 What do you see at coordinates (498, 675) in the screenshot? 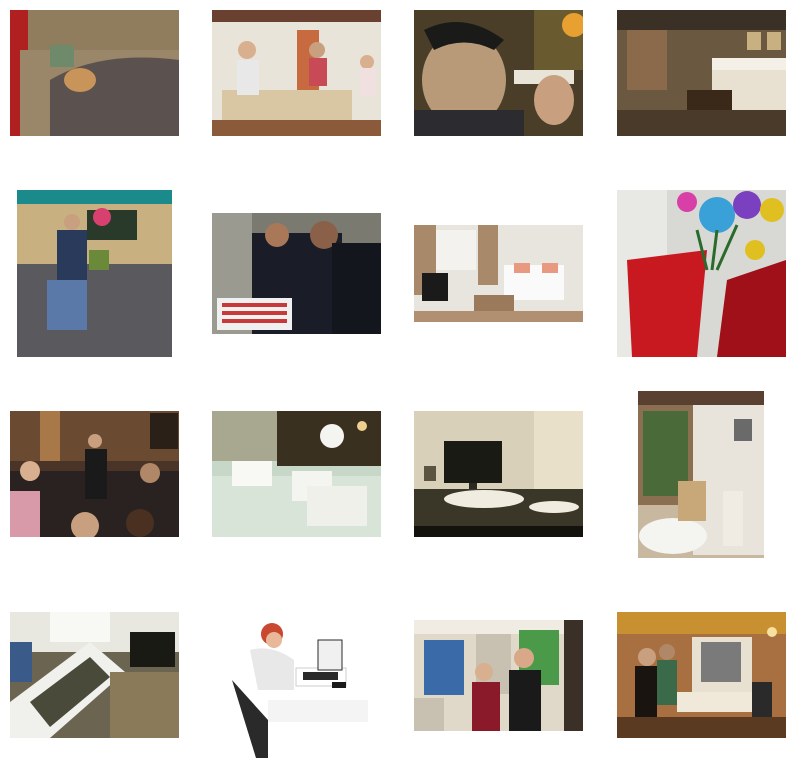
I see `photo-people-booth` at bounding box center [498, 675].